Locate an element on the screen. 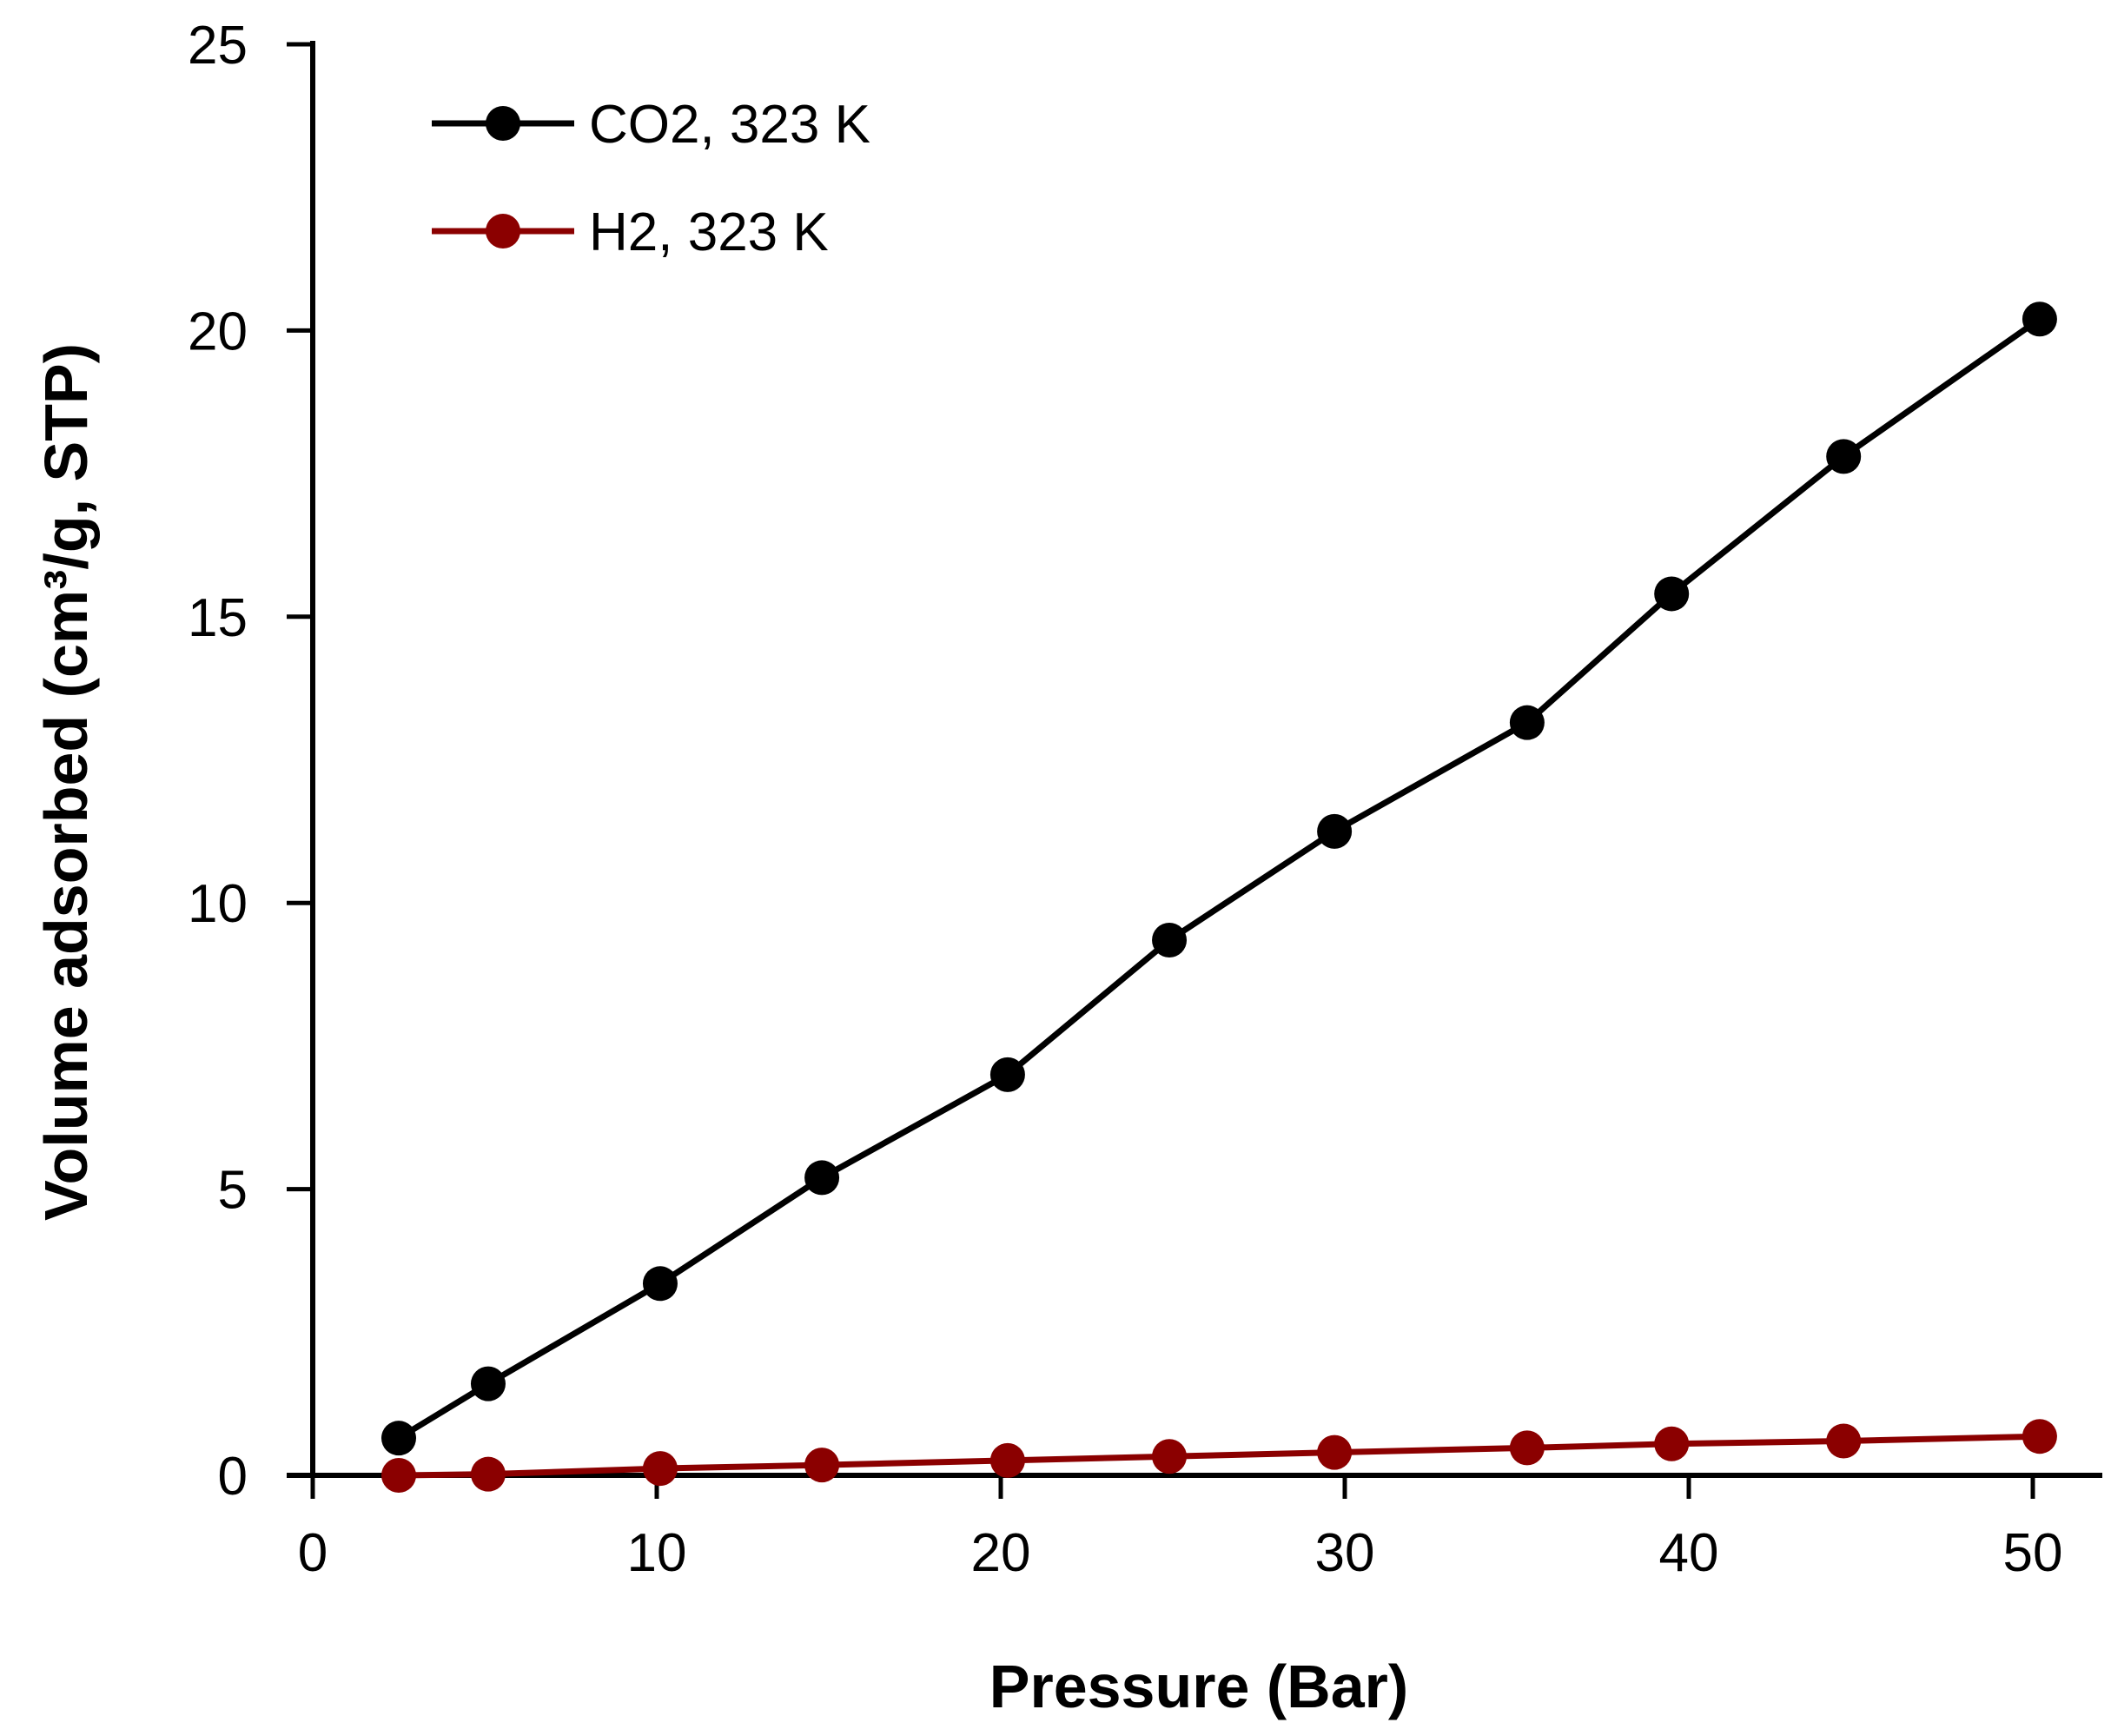  y-tick-label: 15 is located at coordinates (218, 618).